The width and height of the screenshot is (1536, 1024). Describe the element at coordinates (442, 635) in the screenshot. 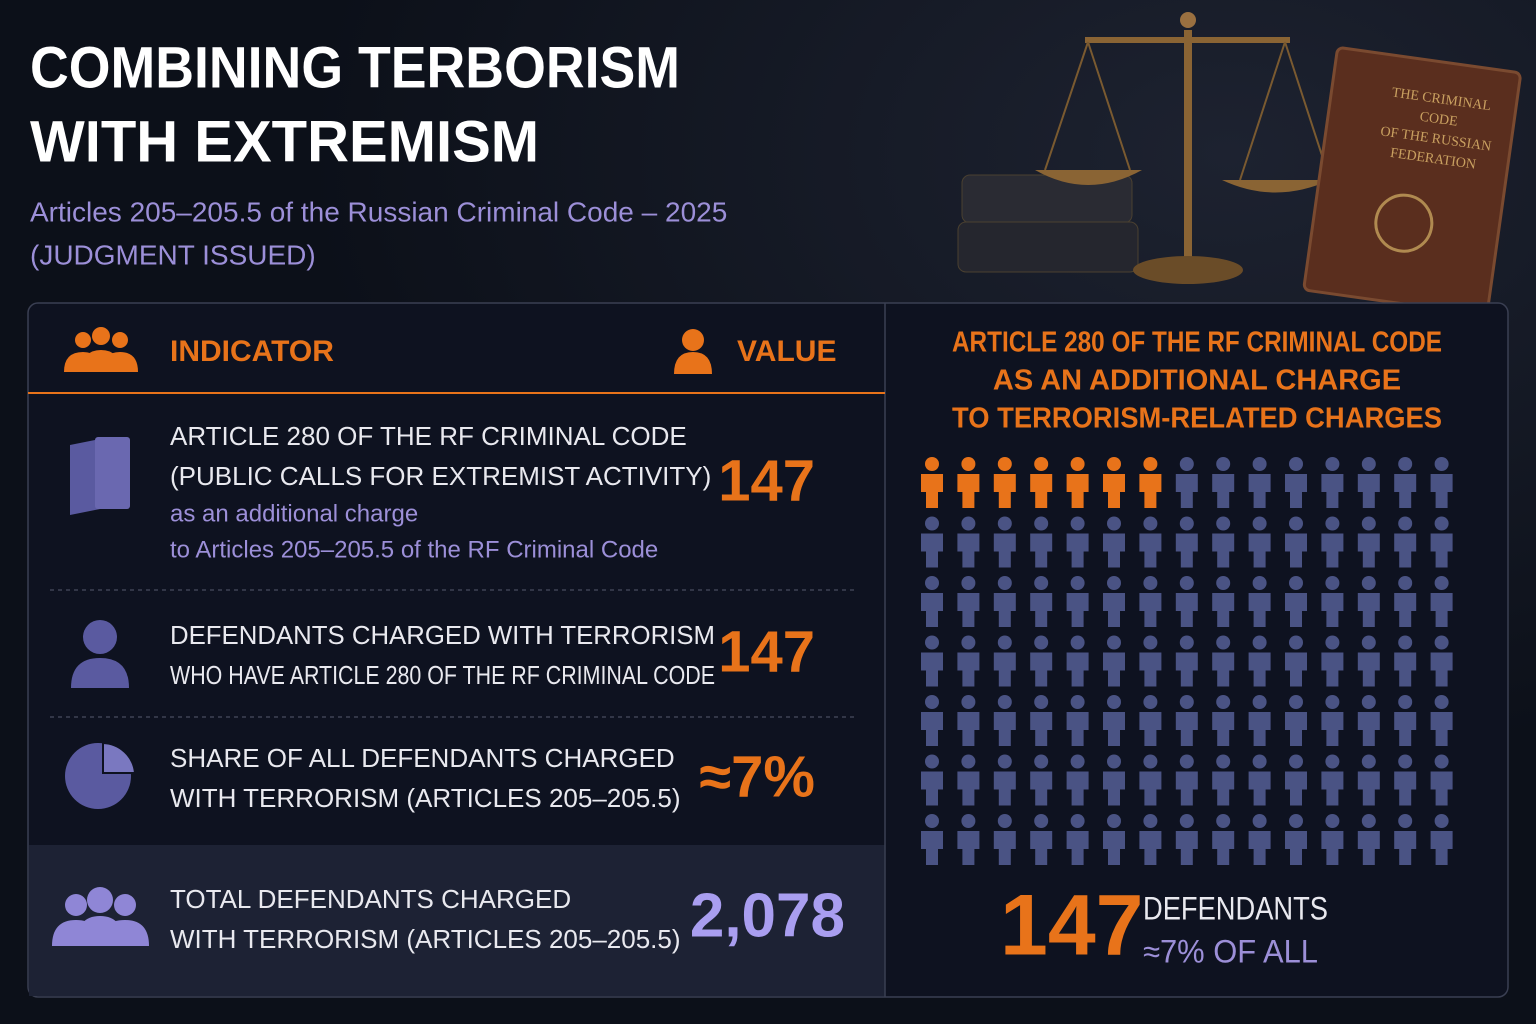

I see `row-label: DEFENDANTS CHARGED WITH TERRORISM` at that location.